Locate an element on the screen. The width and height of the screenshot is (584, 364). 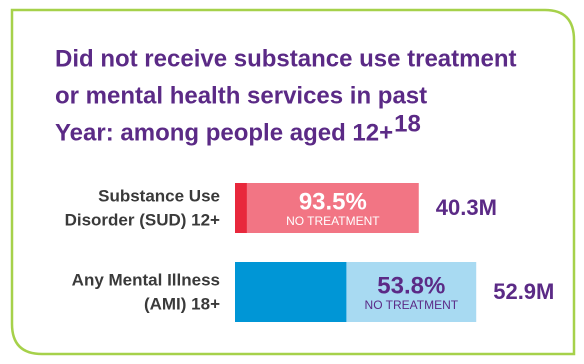
total-label: 40.3M is located at coordinates (466, 207).